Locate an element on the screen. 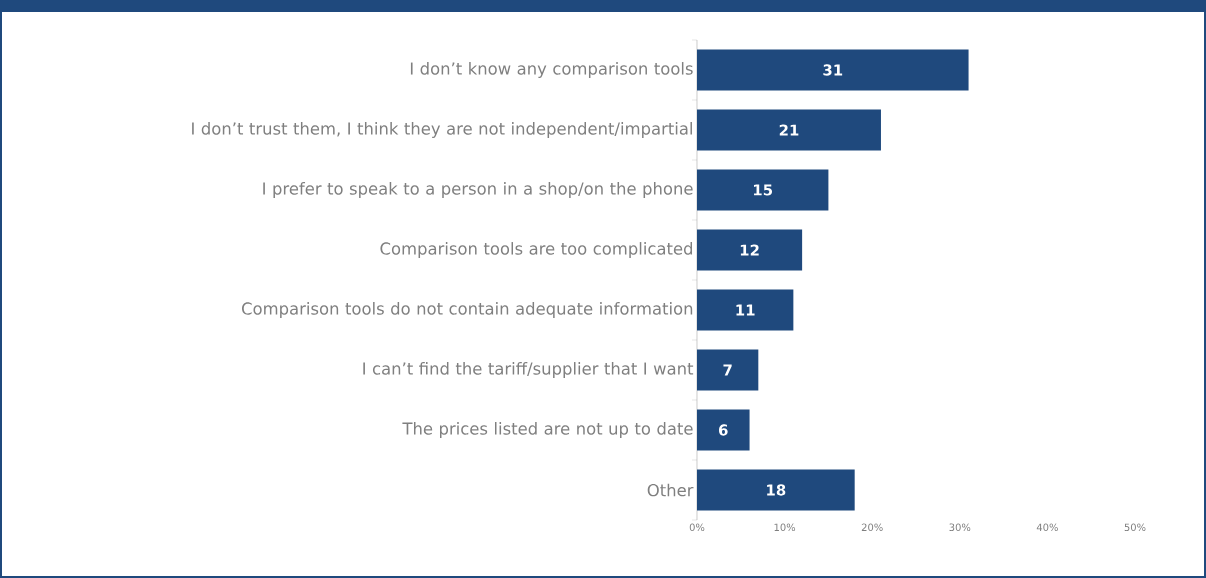 The width and height of the screenshot is (1206, 578). data-label: 6 is located at coordinates (723, 430).